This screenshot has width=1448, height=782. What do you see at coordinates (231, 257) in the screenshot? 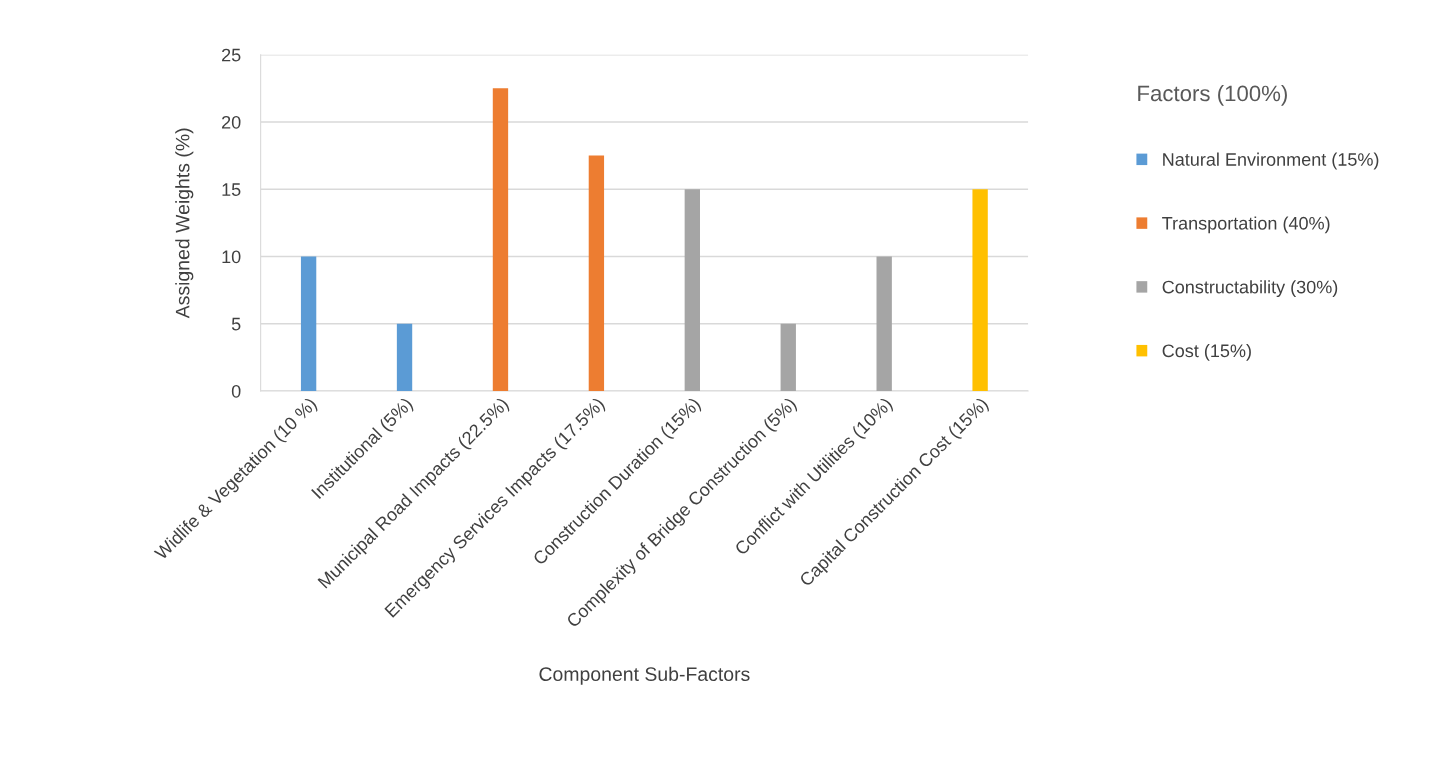
I see `y-tick-label: 10` at bounding box center [231, 257].